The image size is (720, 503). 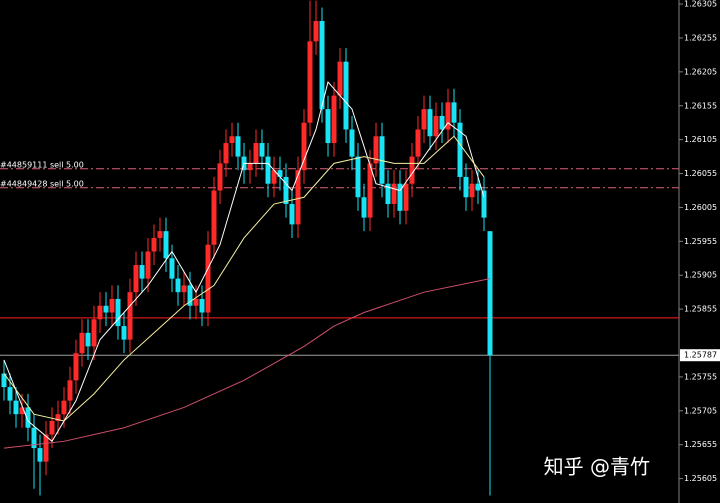 I want to click on y-tick-label: 1.25755, so click(x=700, y=376).